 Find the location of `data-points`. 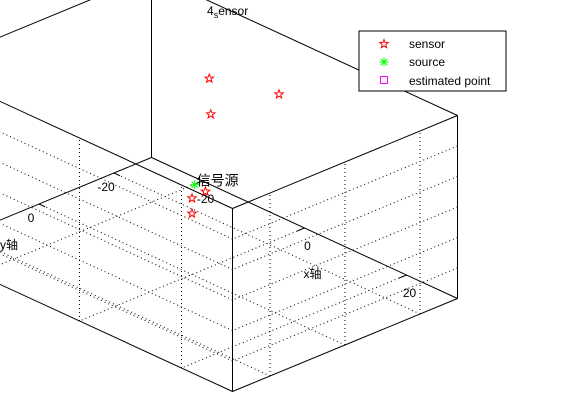

data-points is located at coordinates (235, 145).